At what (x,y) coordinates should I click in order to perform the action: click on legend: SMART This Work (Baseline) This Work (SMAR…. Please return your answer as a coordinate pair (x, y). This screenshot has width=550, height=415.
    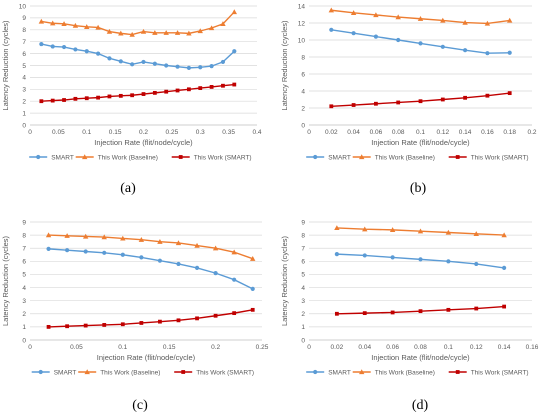
    Looking at the image, I should click on (417, 372).